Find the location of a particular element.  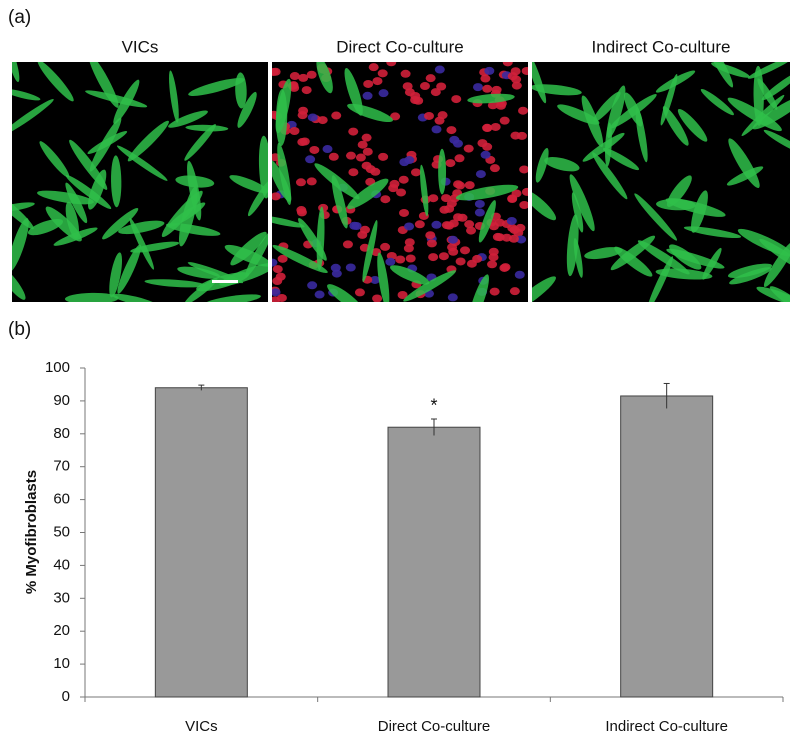

cells is located at coordinates (661, 182).